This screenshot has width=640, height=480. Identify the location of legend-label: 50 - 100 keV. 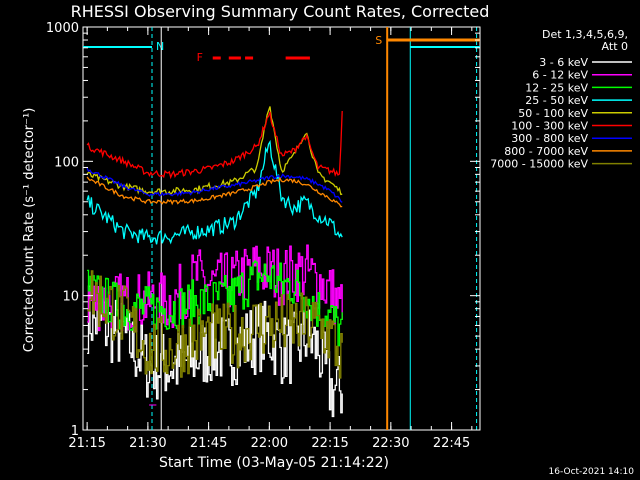
(553, 113).